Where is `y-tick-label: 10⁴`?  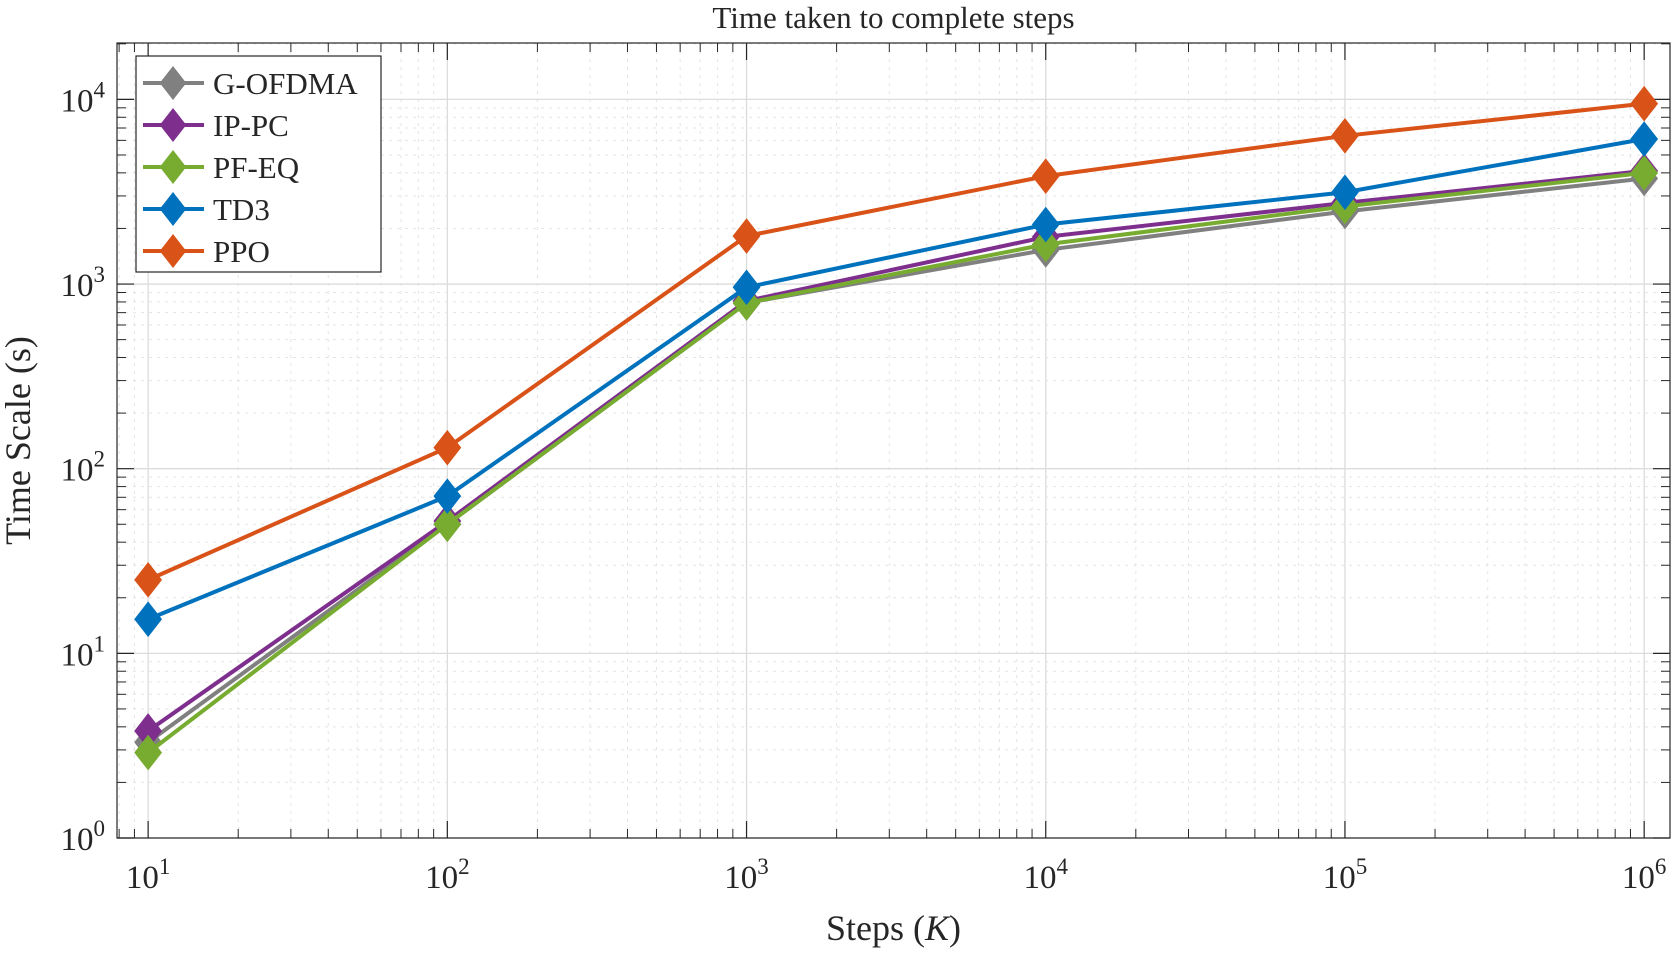
y-tick-label: 10⁴ is located at coordinates (83, 98).